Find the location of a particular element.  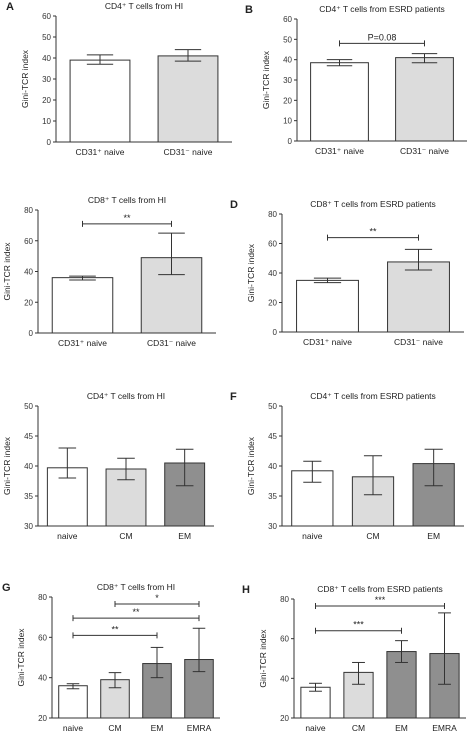

significance-label: P=0.08 is located at coordinates (382, 37).